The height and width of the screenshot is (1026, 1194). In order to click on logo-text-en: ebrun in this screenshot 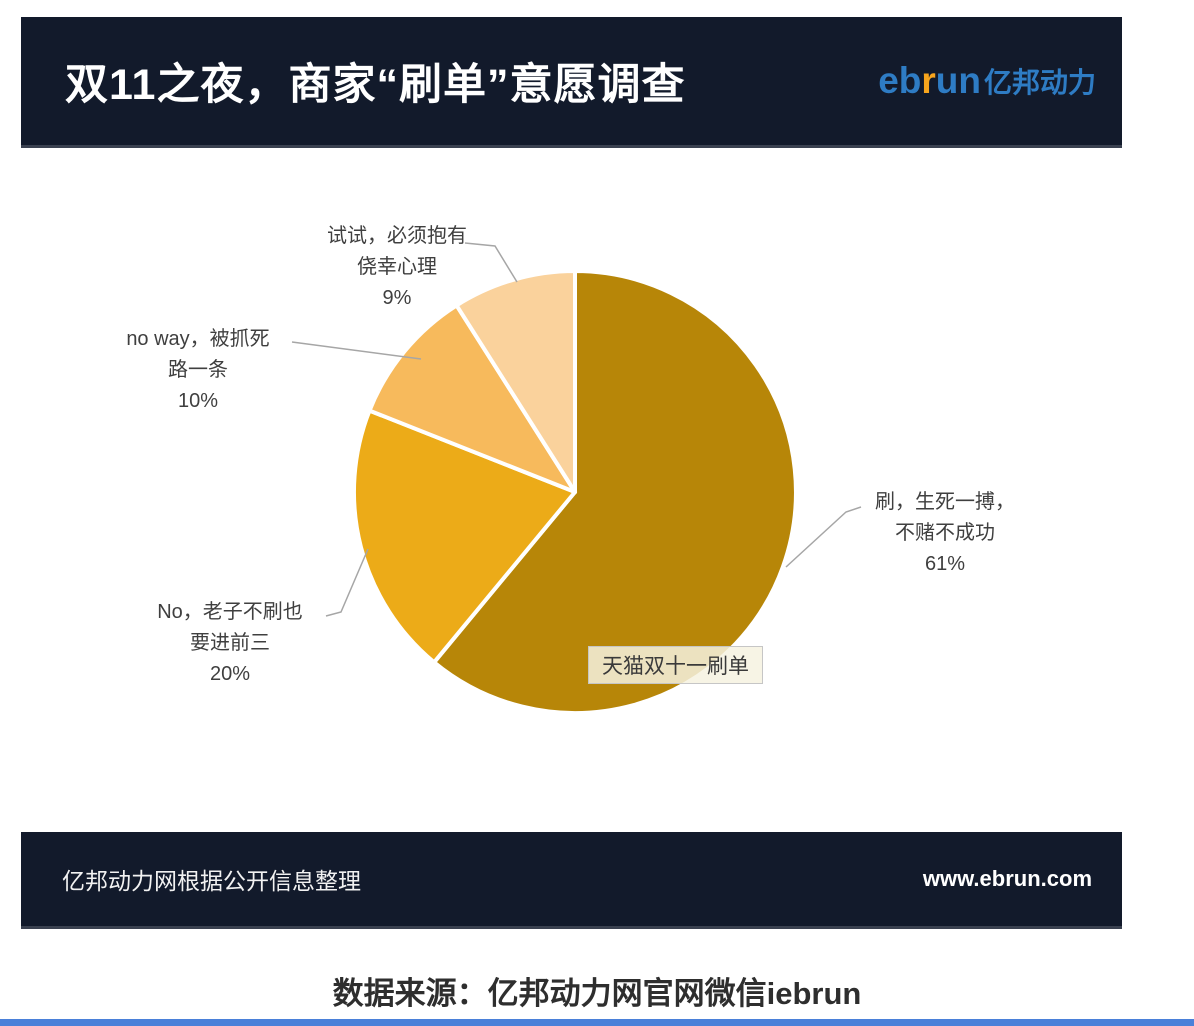, I will do `click(929, 81)`.